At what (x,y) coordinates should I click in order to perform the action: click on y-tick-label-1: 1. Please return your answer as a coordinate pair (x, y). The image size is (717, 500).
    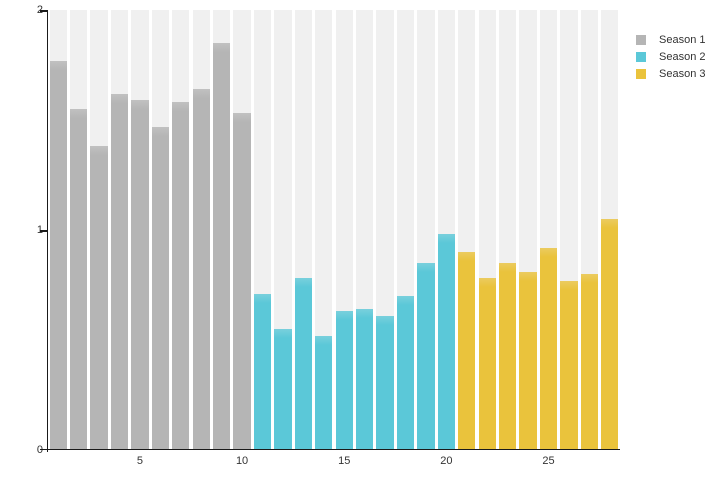
    Looking at the image, I should click on (21, 230).